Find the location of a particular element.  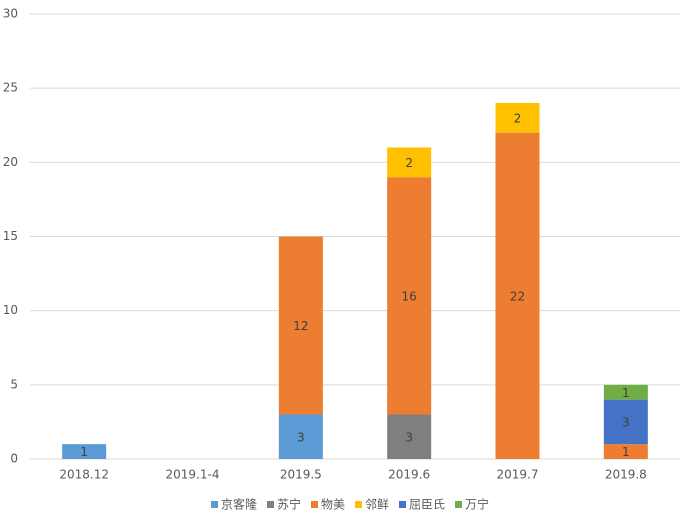

legend-label: 物美 is located at coordinates (333, 505).